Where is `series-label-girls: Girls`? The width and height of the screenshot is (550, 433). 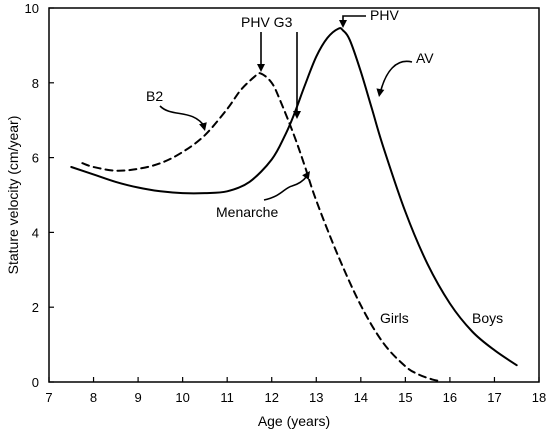 series-label-girls: Girls is located at coordinates (394, 318).